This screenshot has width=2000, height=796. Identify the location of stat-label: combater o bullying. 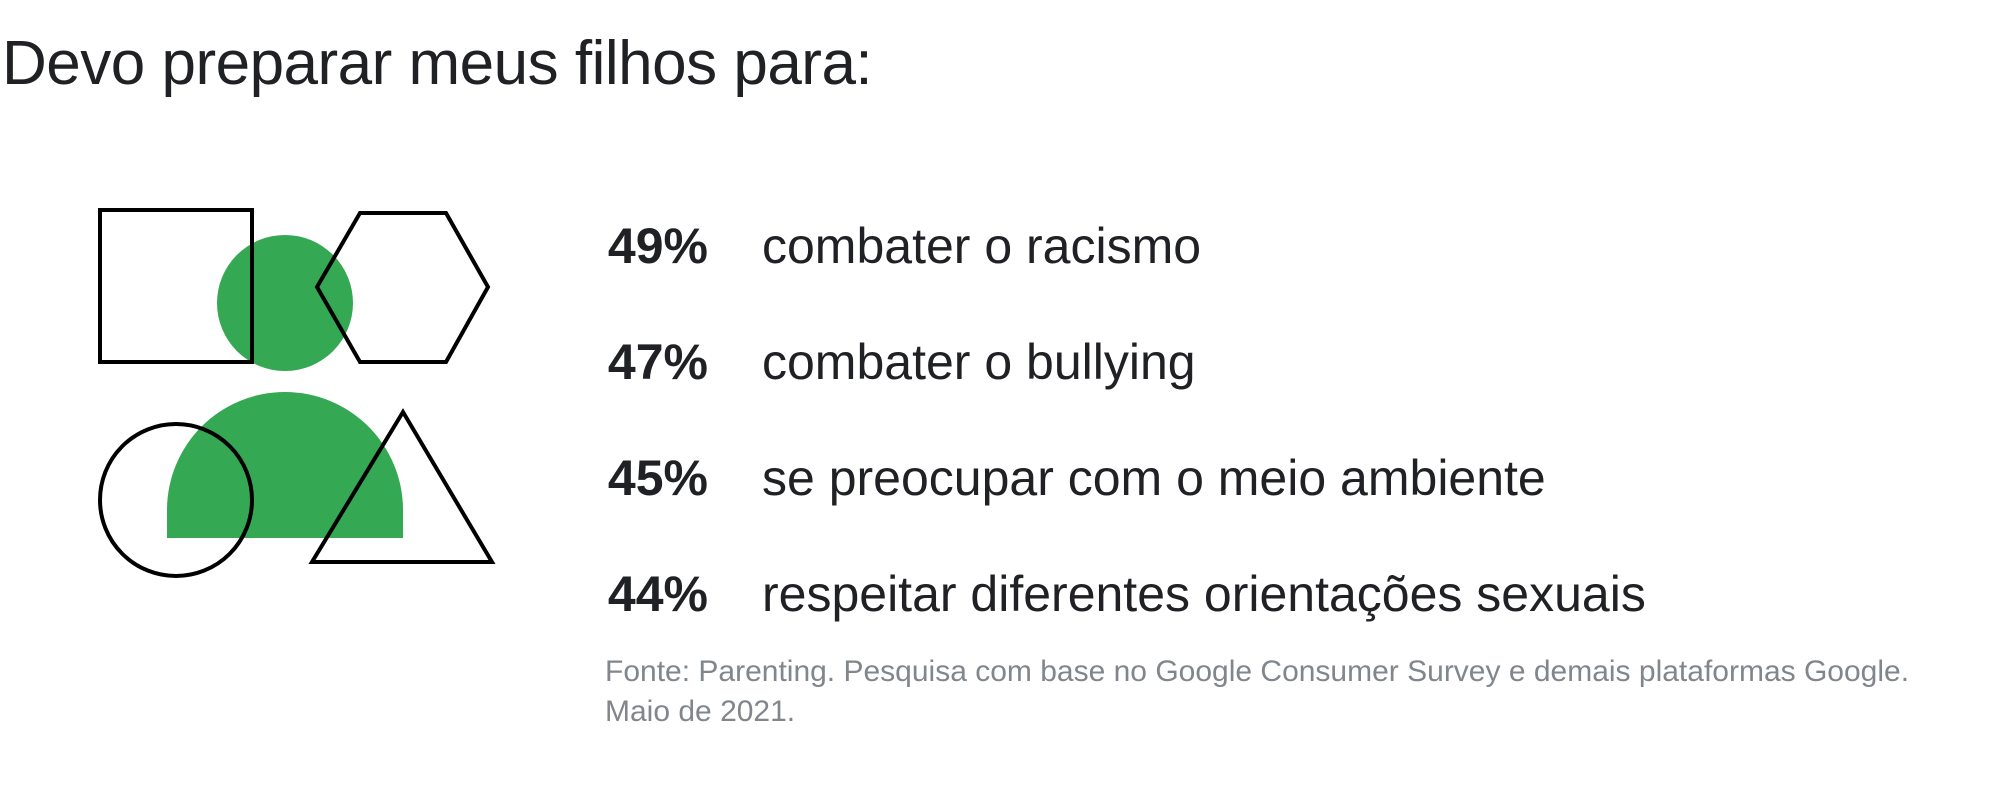
(979, 362).